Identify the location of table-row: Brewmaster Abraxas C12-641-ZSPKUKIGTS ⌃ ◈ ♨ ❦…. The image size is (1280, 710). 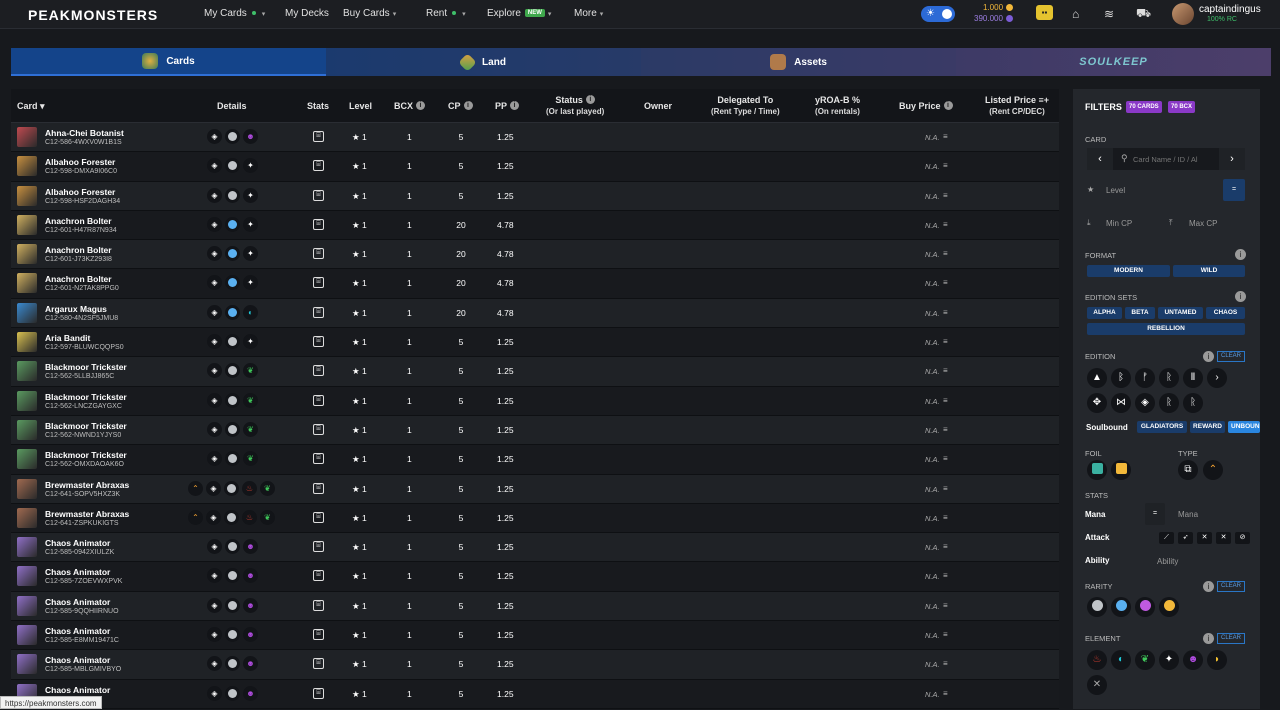
(535, 518).